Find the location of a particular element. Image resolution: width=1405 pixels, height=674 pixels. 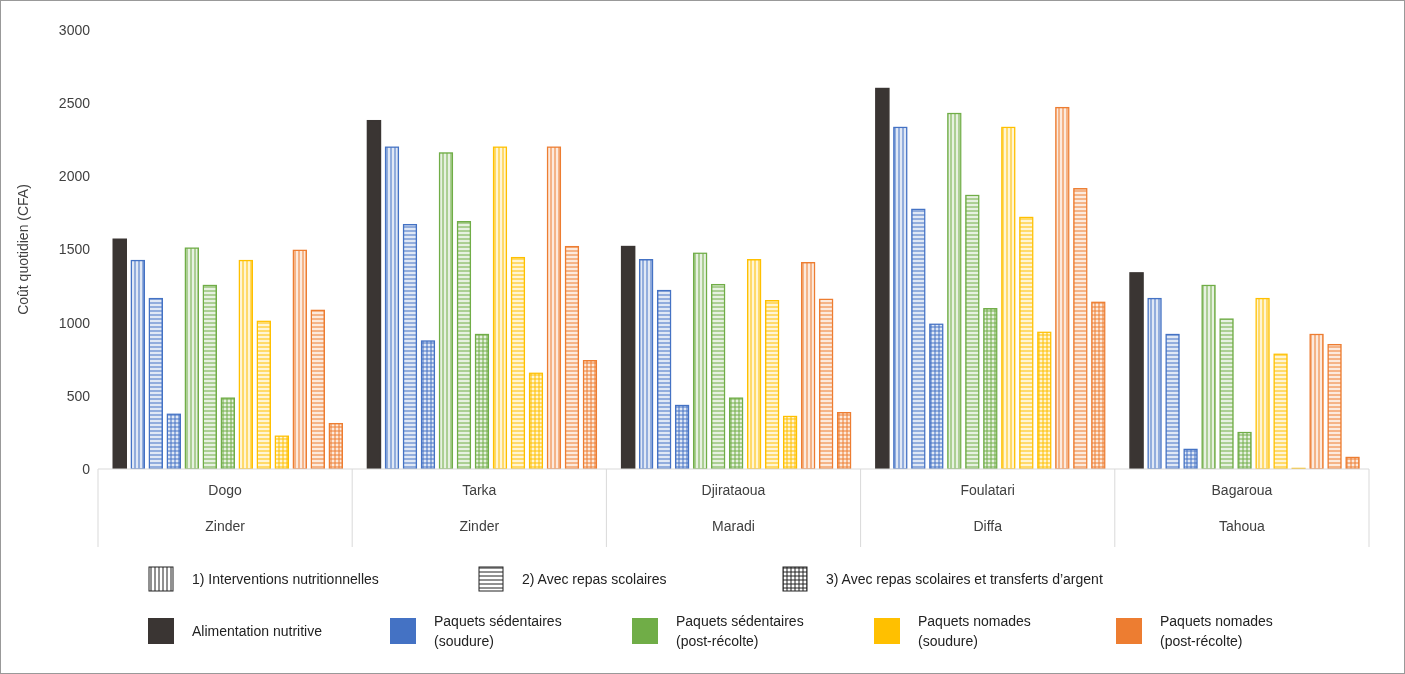

y-tick-label: 500 is located at coordinates (78, 395).